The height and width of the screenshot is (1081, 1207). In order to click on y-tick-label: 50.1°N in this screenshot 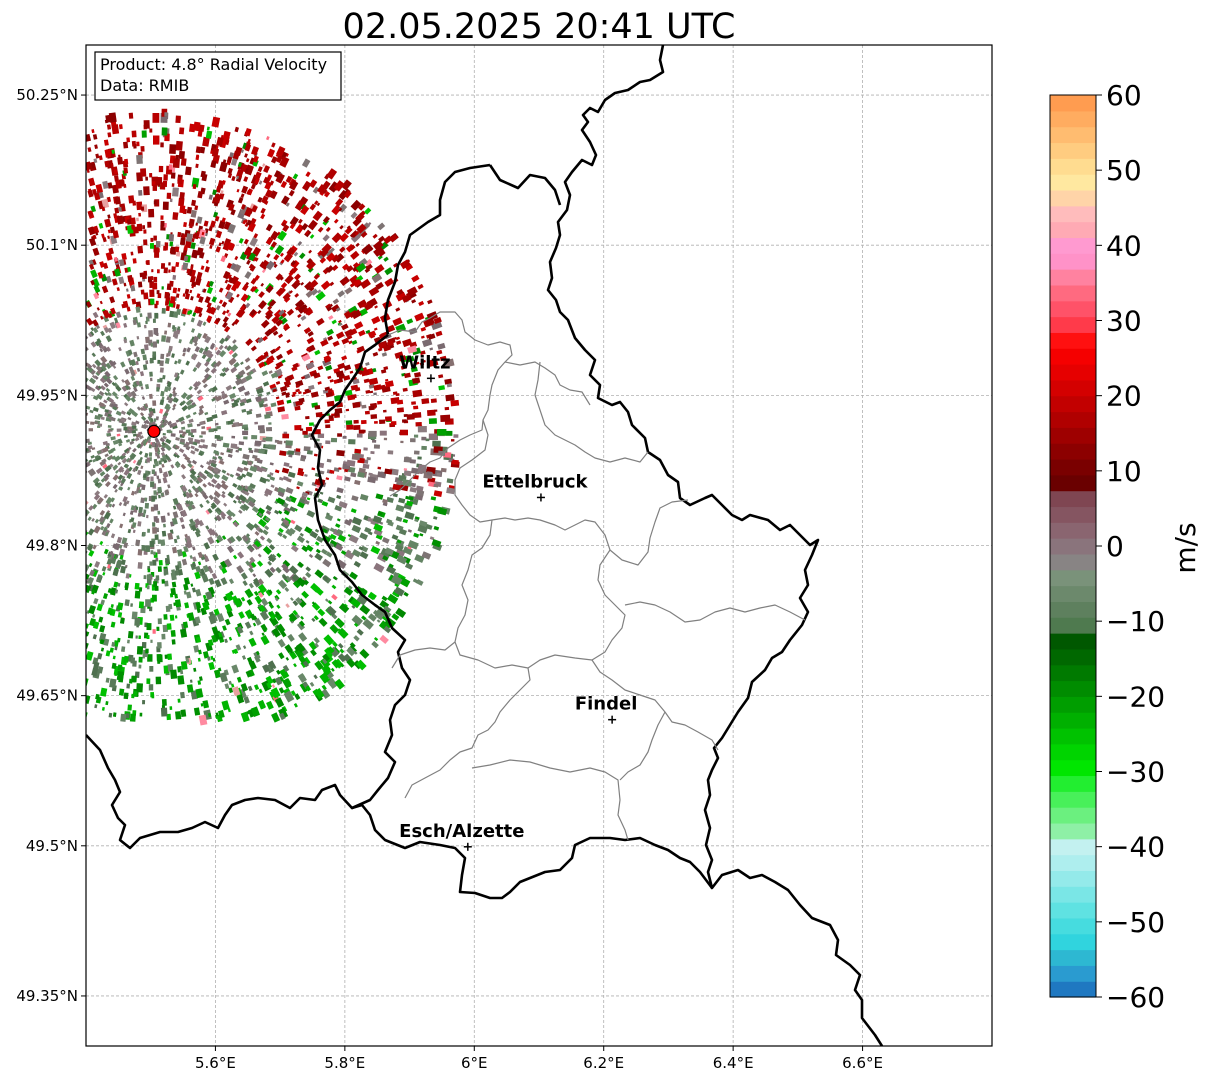, I will do `click(52, 245)`.